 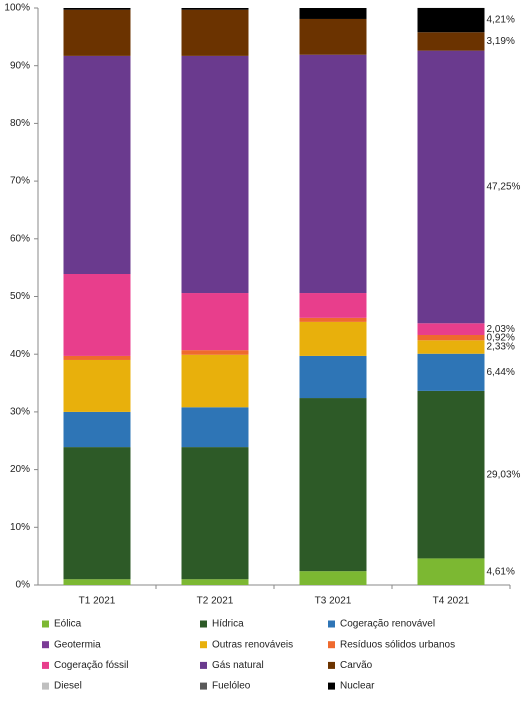 I want to click on data-label: 29,03%, so click(x=504, y=474).